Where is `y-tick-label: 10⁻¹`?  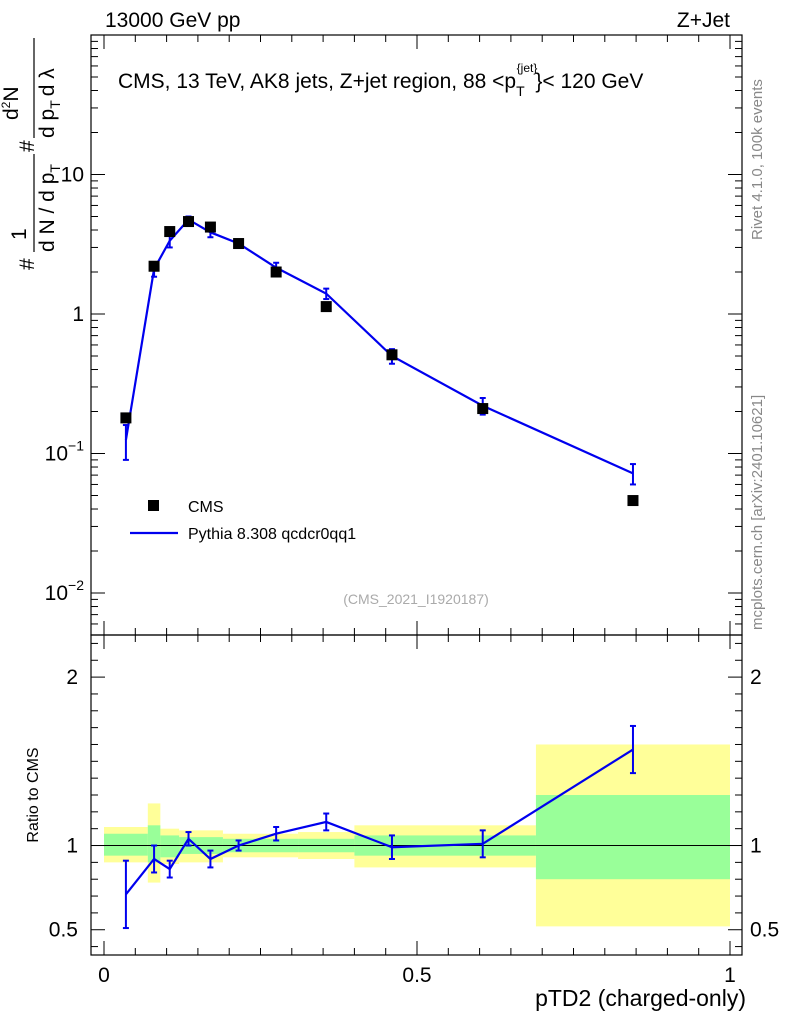
y-tick-label: 10⁻¹ is located at coordinates (65, 452).